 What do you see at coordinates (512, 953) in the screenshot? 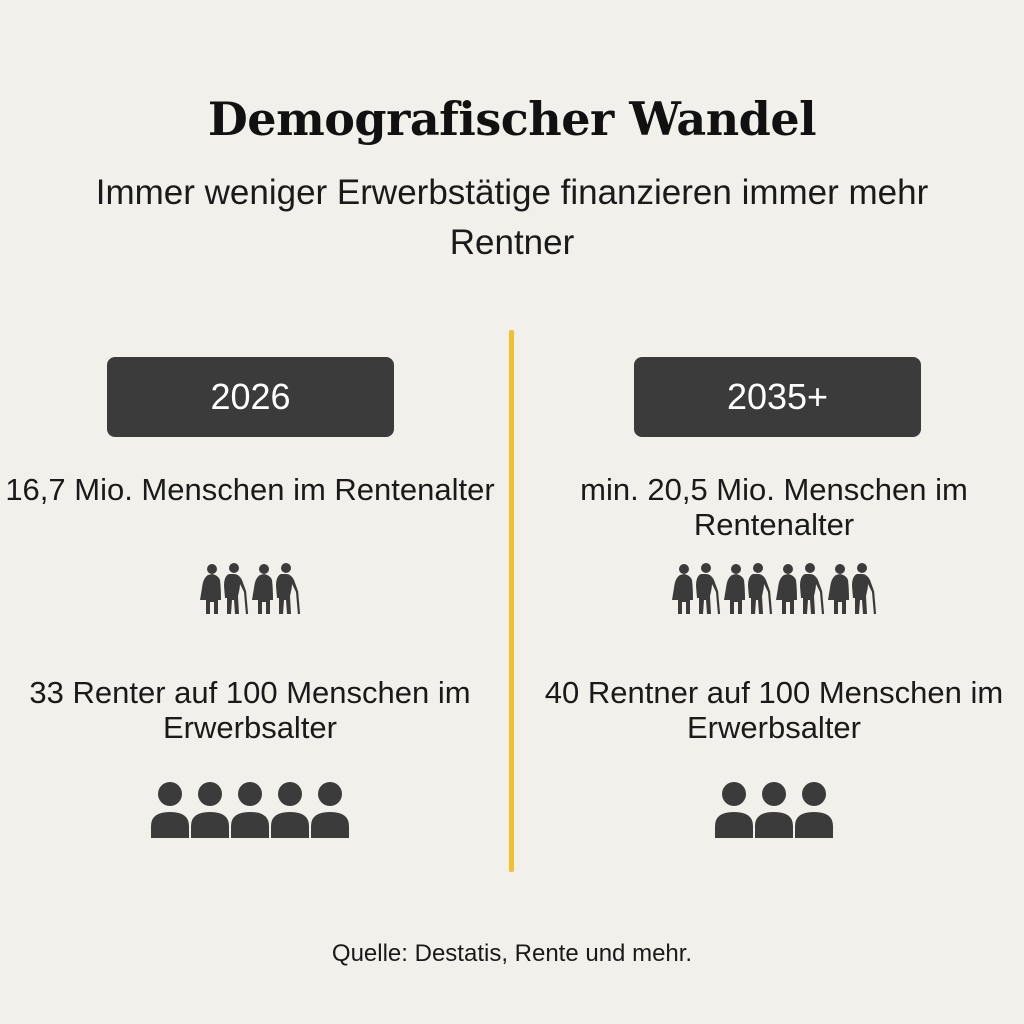
I see `source-note: Quelle: Destatis, Rente und mehr.` at bounding box center [512, 953].